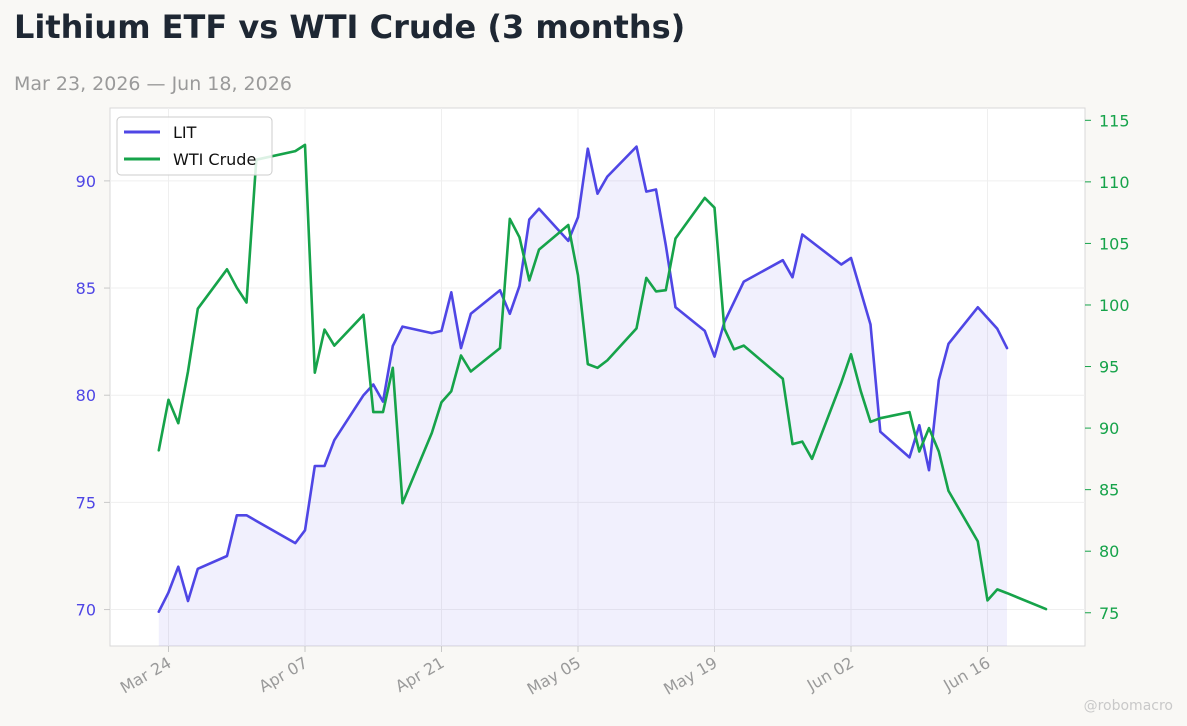 This screenshot has width=1187, height=726. Describe the element at coordinates (185, 132) in the screenshot. I see `legend-label-lit: LIT` at that location.